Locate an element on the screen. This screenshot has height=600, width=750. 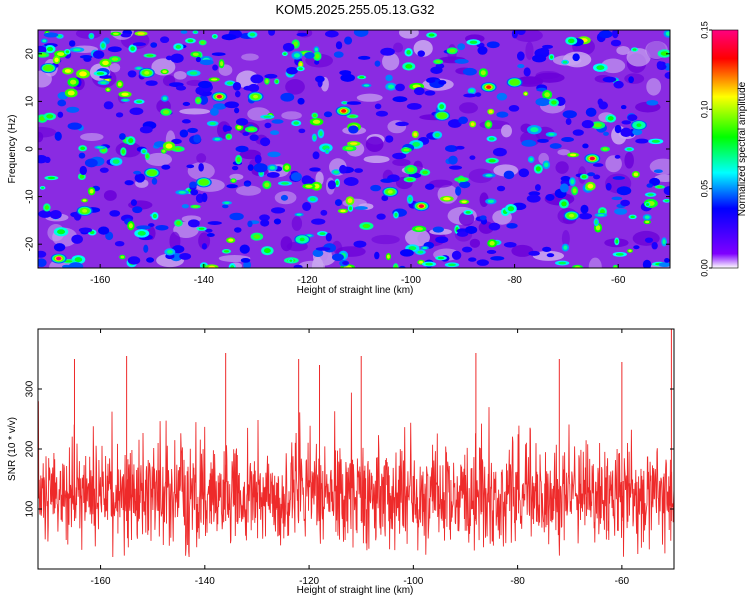
y-tick-label: 300 is located at coordinates (30, 388).